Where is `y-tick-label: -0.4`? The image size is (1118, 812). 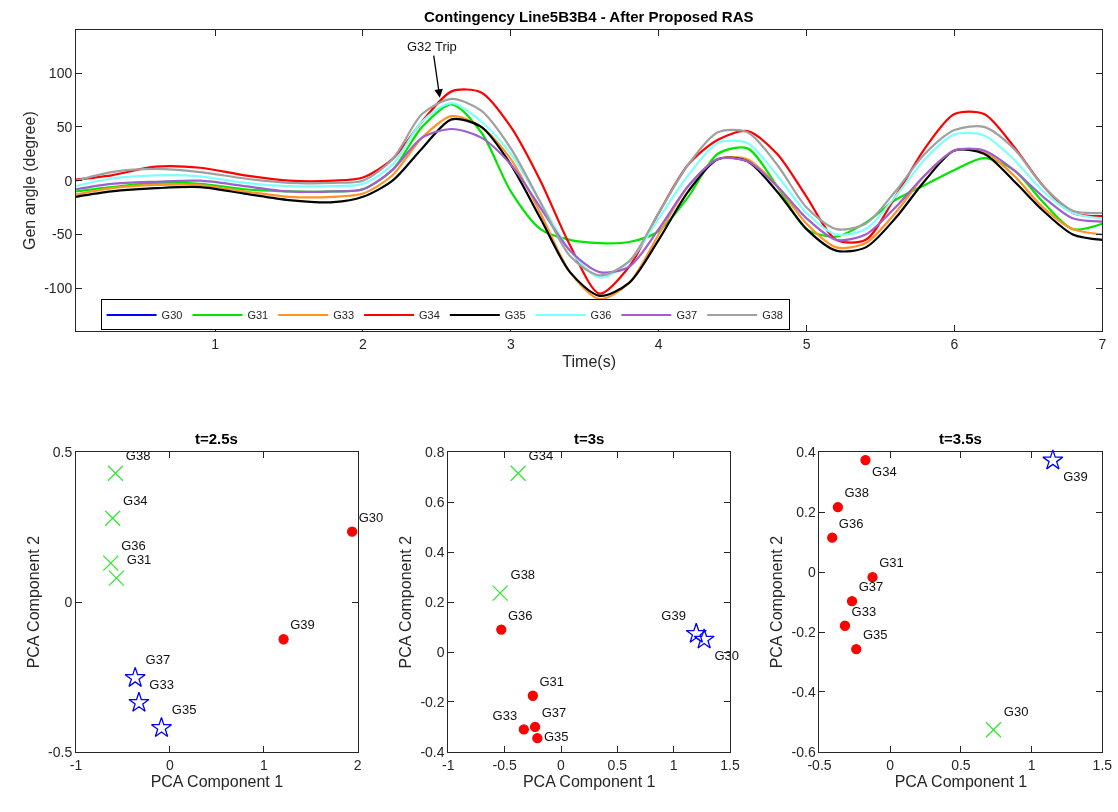
y-tick-label: -0.4 is located at coordinates (432, 751).